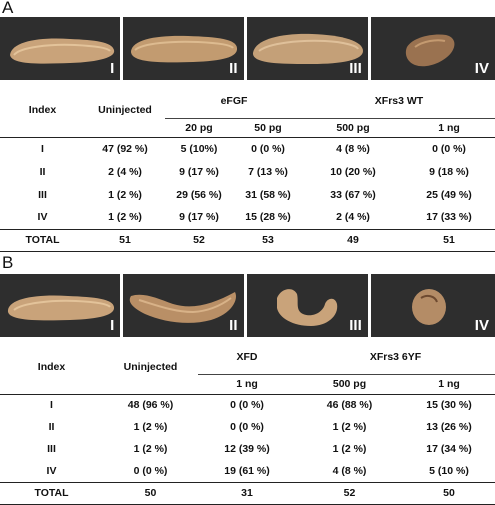 The width and height of the screenshot is (495, 505). Describe the element at coordinates (51, 449) in the screenshot. I see `row-index: III` at that location.